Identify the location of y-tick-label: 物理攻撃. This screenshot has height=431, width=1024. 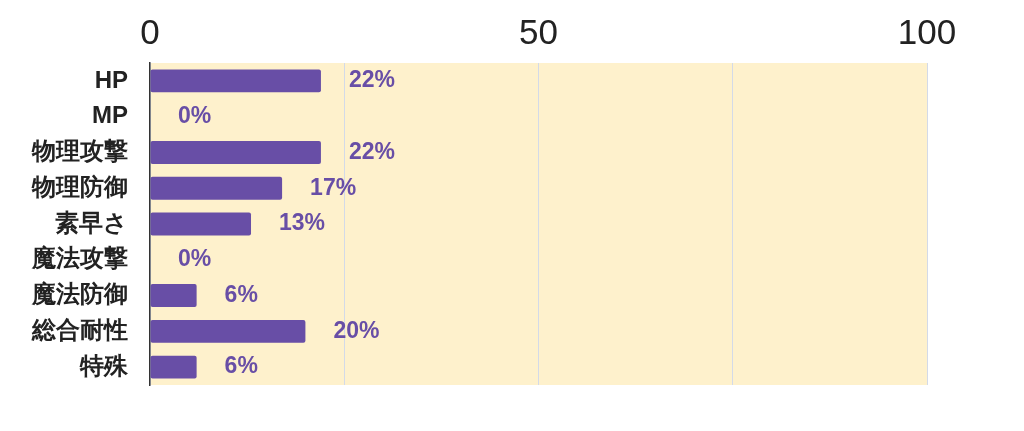
(79, 151).